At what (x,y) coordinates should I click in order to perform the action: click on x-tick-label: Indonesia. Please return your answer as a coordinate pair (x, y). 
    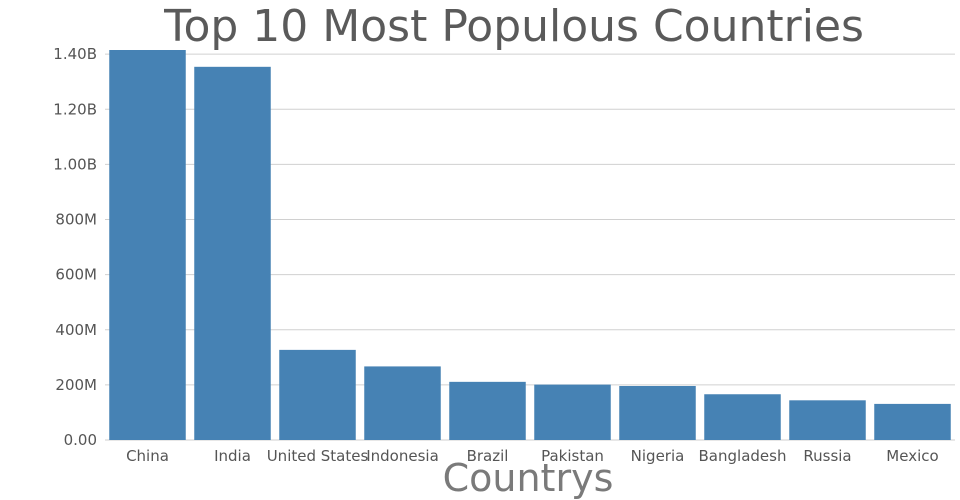
    Looking at the image, I should click on (402, 456).